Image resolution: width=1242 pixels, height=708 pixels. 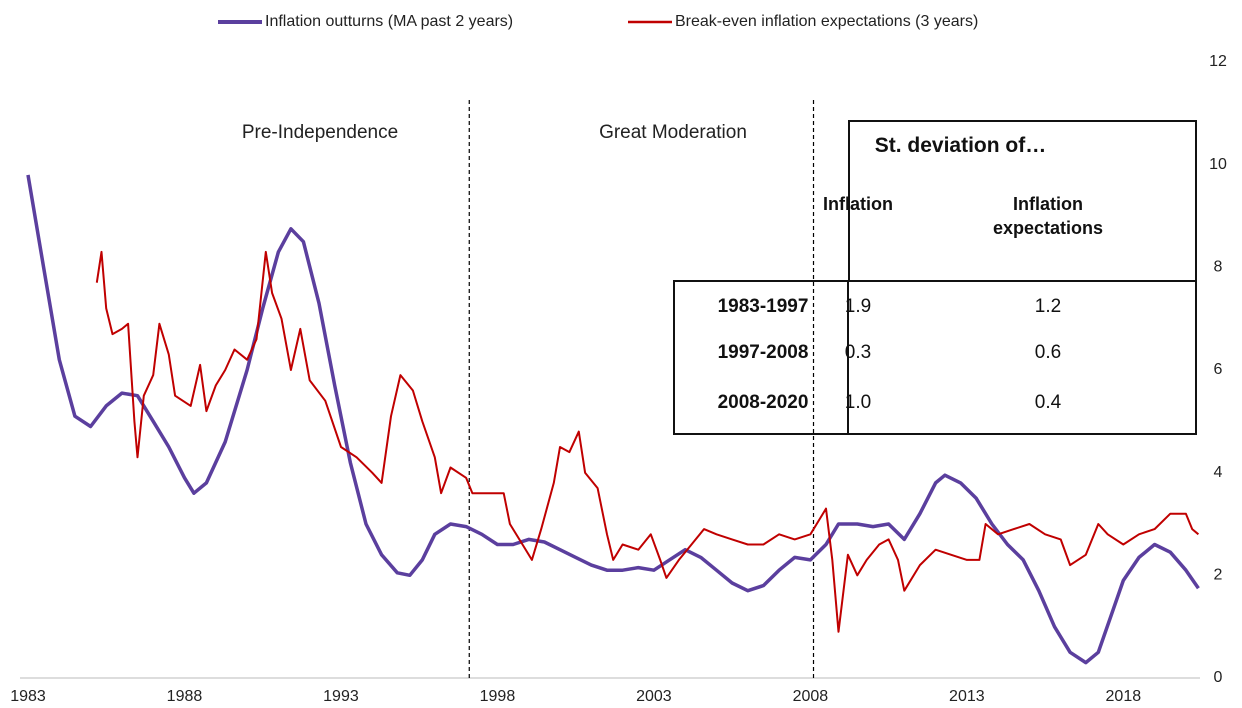 I want to click on x-tick-label: 2013, so click(x=967, y=696).